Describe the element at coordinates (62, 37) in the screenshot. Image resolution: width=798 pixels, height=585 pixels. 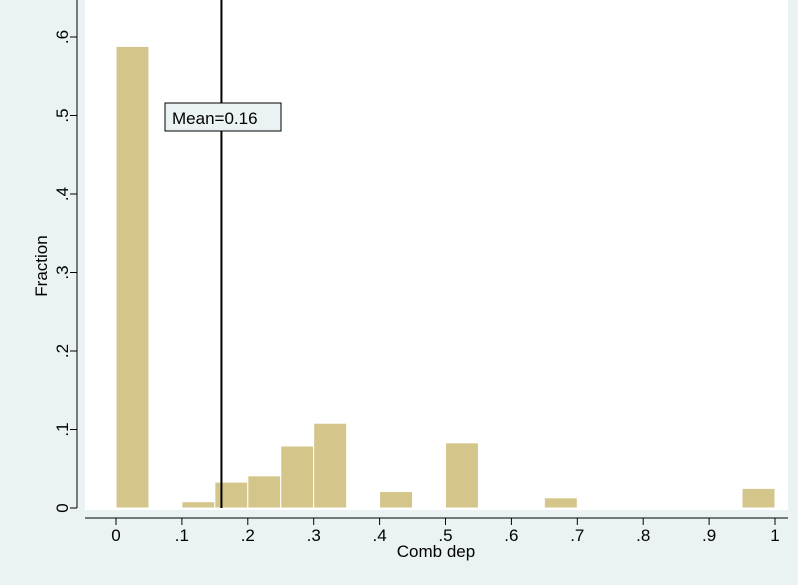
I see `y-tick-label-6: .6` at that location.